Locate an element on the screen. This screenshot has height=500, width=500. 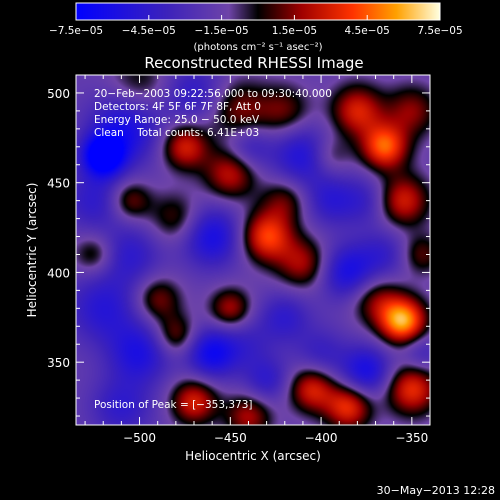
x-tick-label: −450 is located at coordinates (230, 438).